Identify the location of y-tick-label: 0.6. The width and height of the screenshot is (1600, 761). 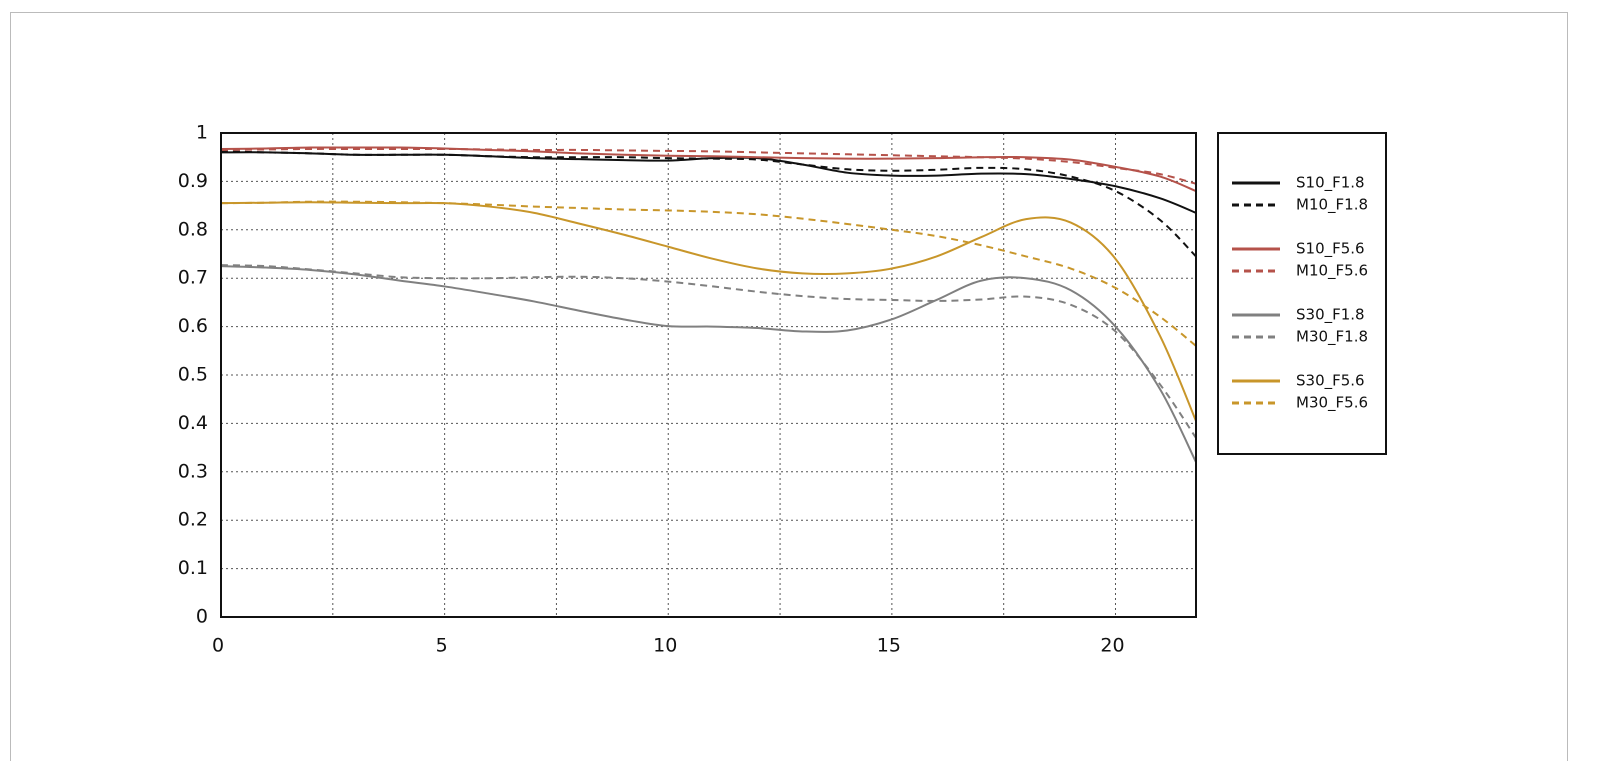
(193, 326).